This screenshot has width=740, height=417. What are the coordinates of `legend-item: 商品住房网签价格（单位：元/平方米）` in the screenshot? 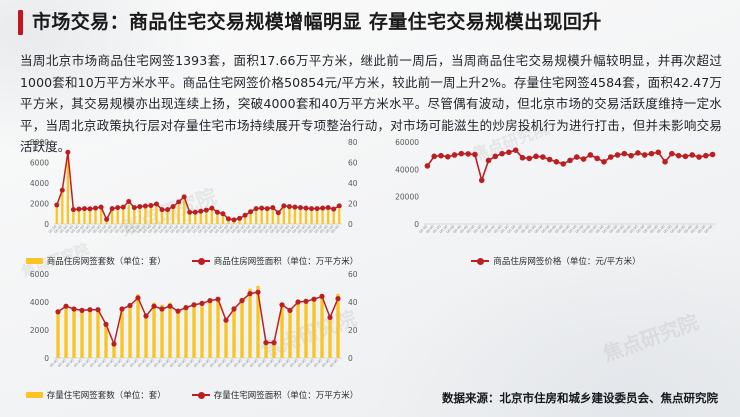 It's located at (556, 261).